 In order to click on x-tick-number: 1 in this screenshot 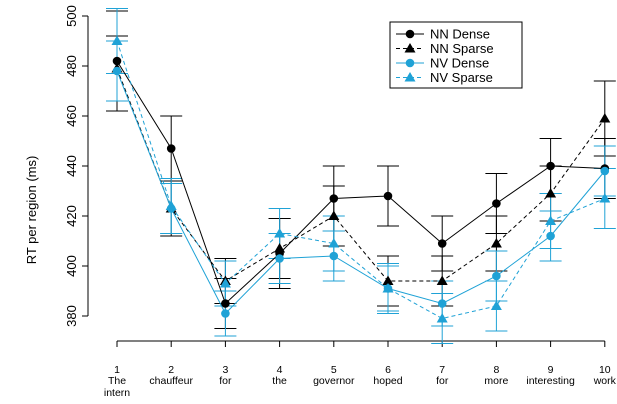, I will do `click(117, 370)`.